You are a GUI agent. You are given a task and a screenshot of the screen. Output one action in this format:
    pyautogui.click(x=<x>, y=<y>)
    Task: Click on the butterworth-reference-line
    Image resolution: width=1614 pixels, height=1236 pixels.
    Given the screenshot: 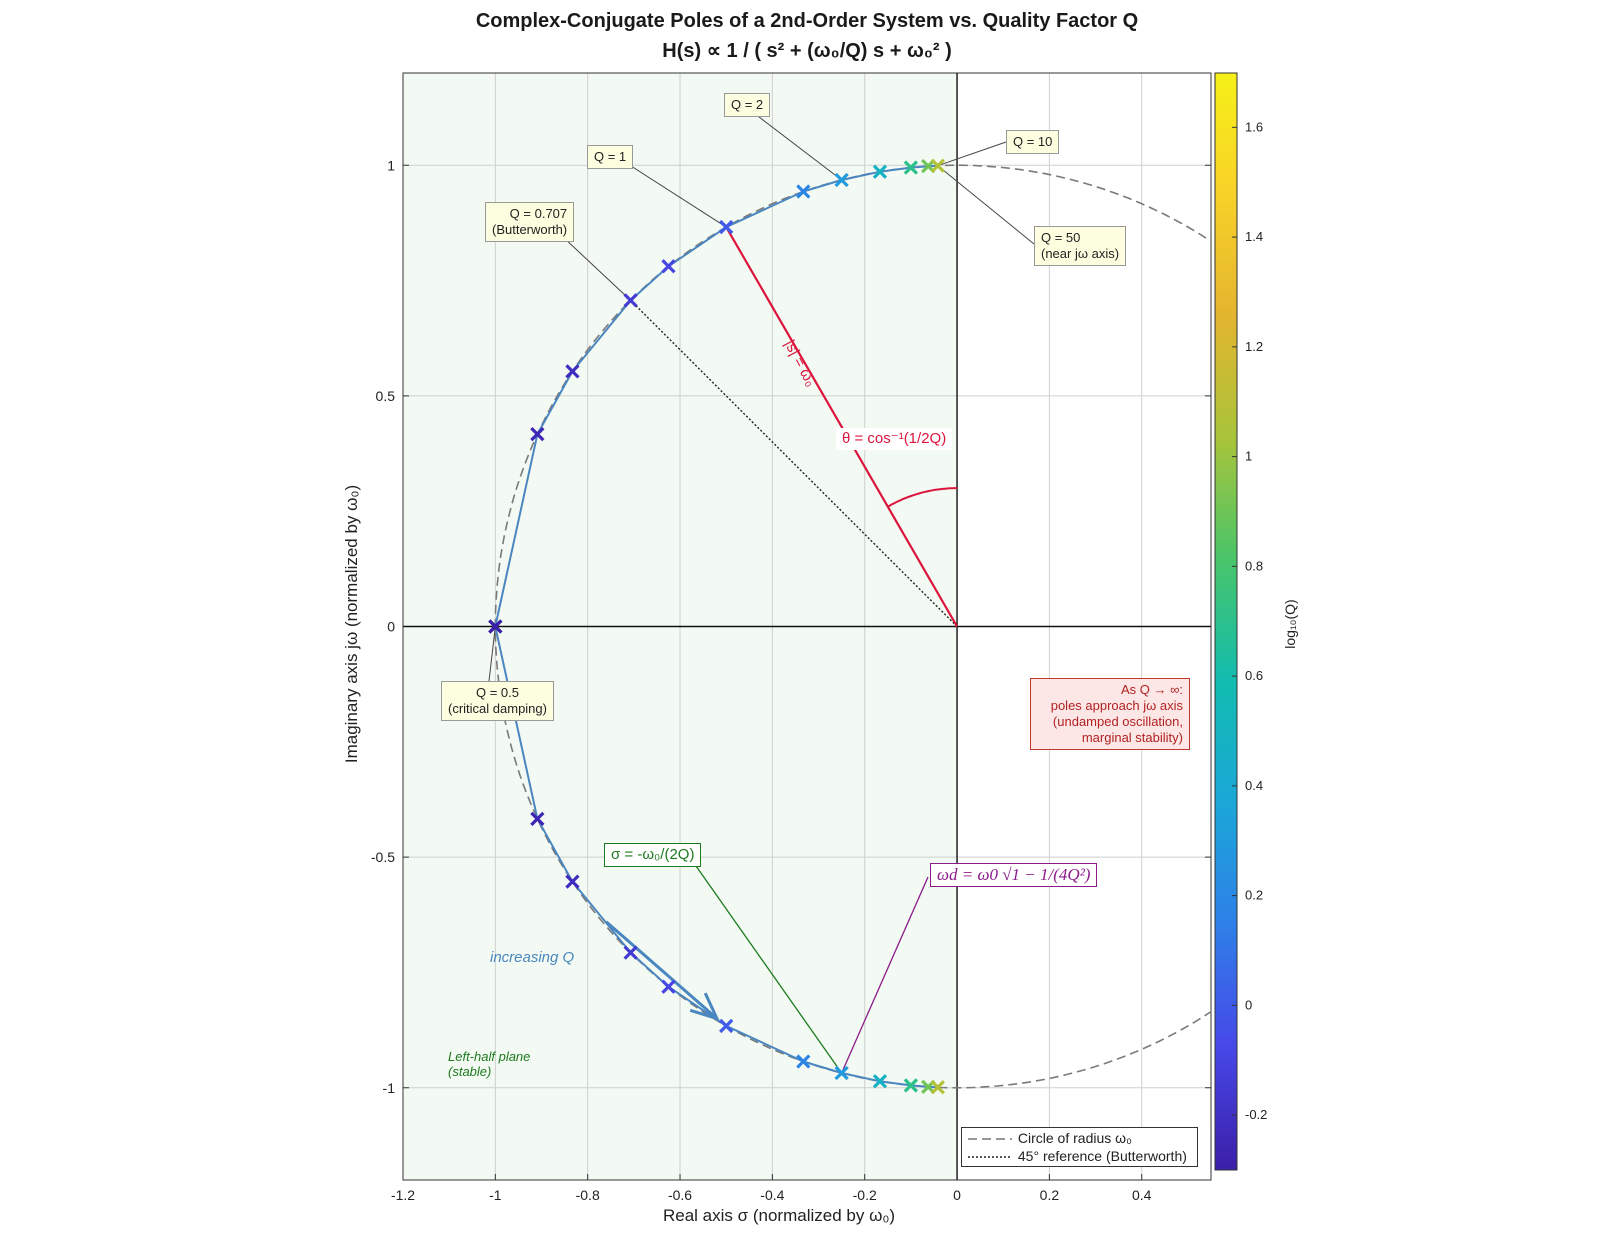 What is the action you would take?
    pyautogui.click(x=794, y=463)
    